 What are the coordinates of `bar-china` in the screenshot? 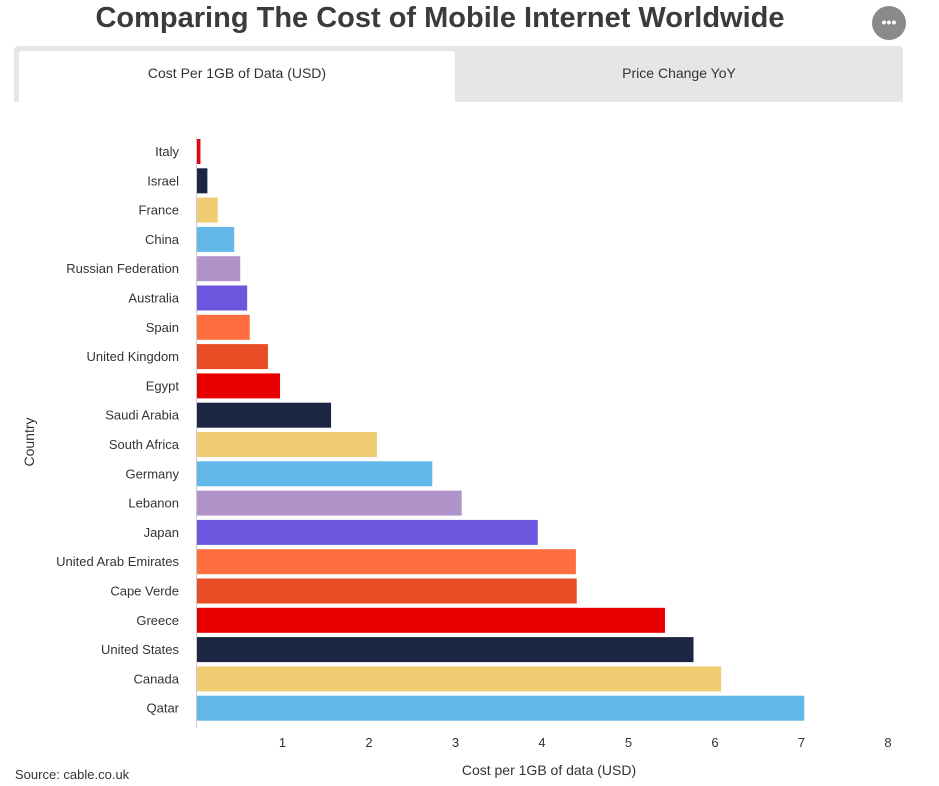 It's located at (216, 239).